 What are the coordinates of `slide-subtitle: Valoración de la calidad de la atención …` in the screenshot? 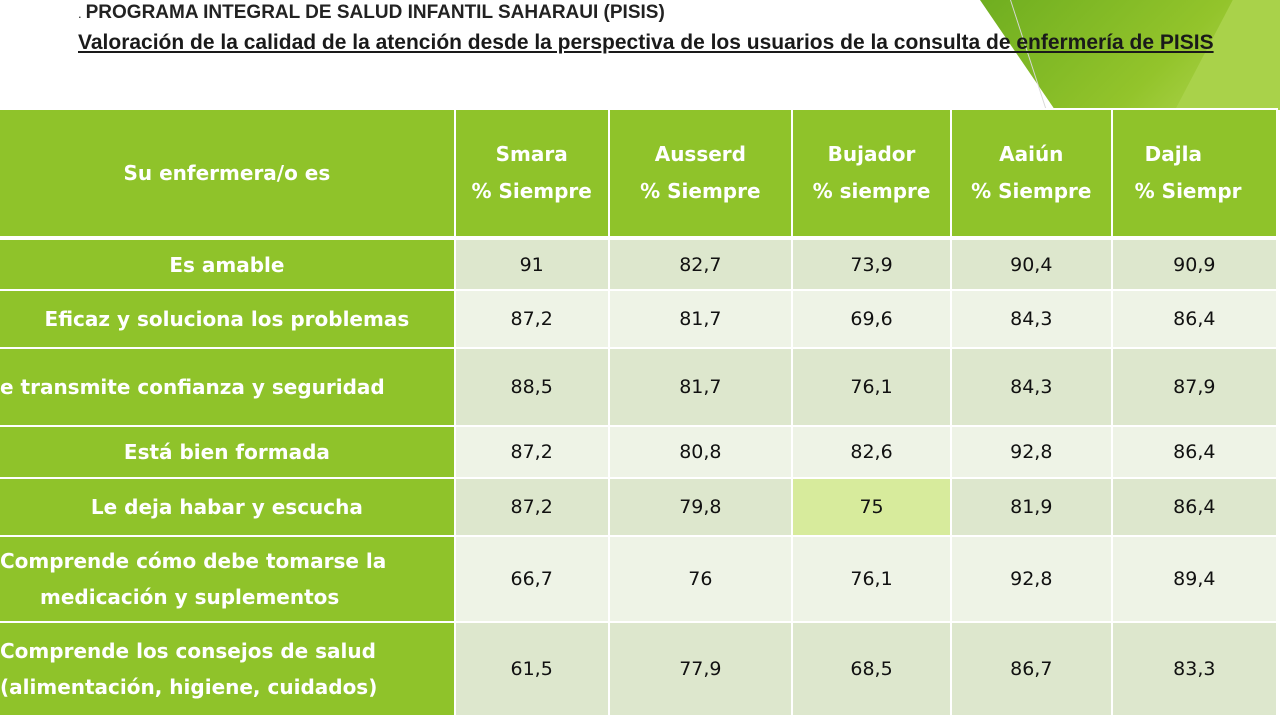 It's located at (646, 42).